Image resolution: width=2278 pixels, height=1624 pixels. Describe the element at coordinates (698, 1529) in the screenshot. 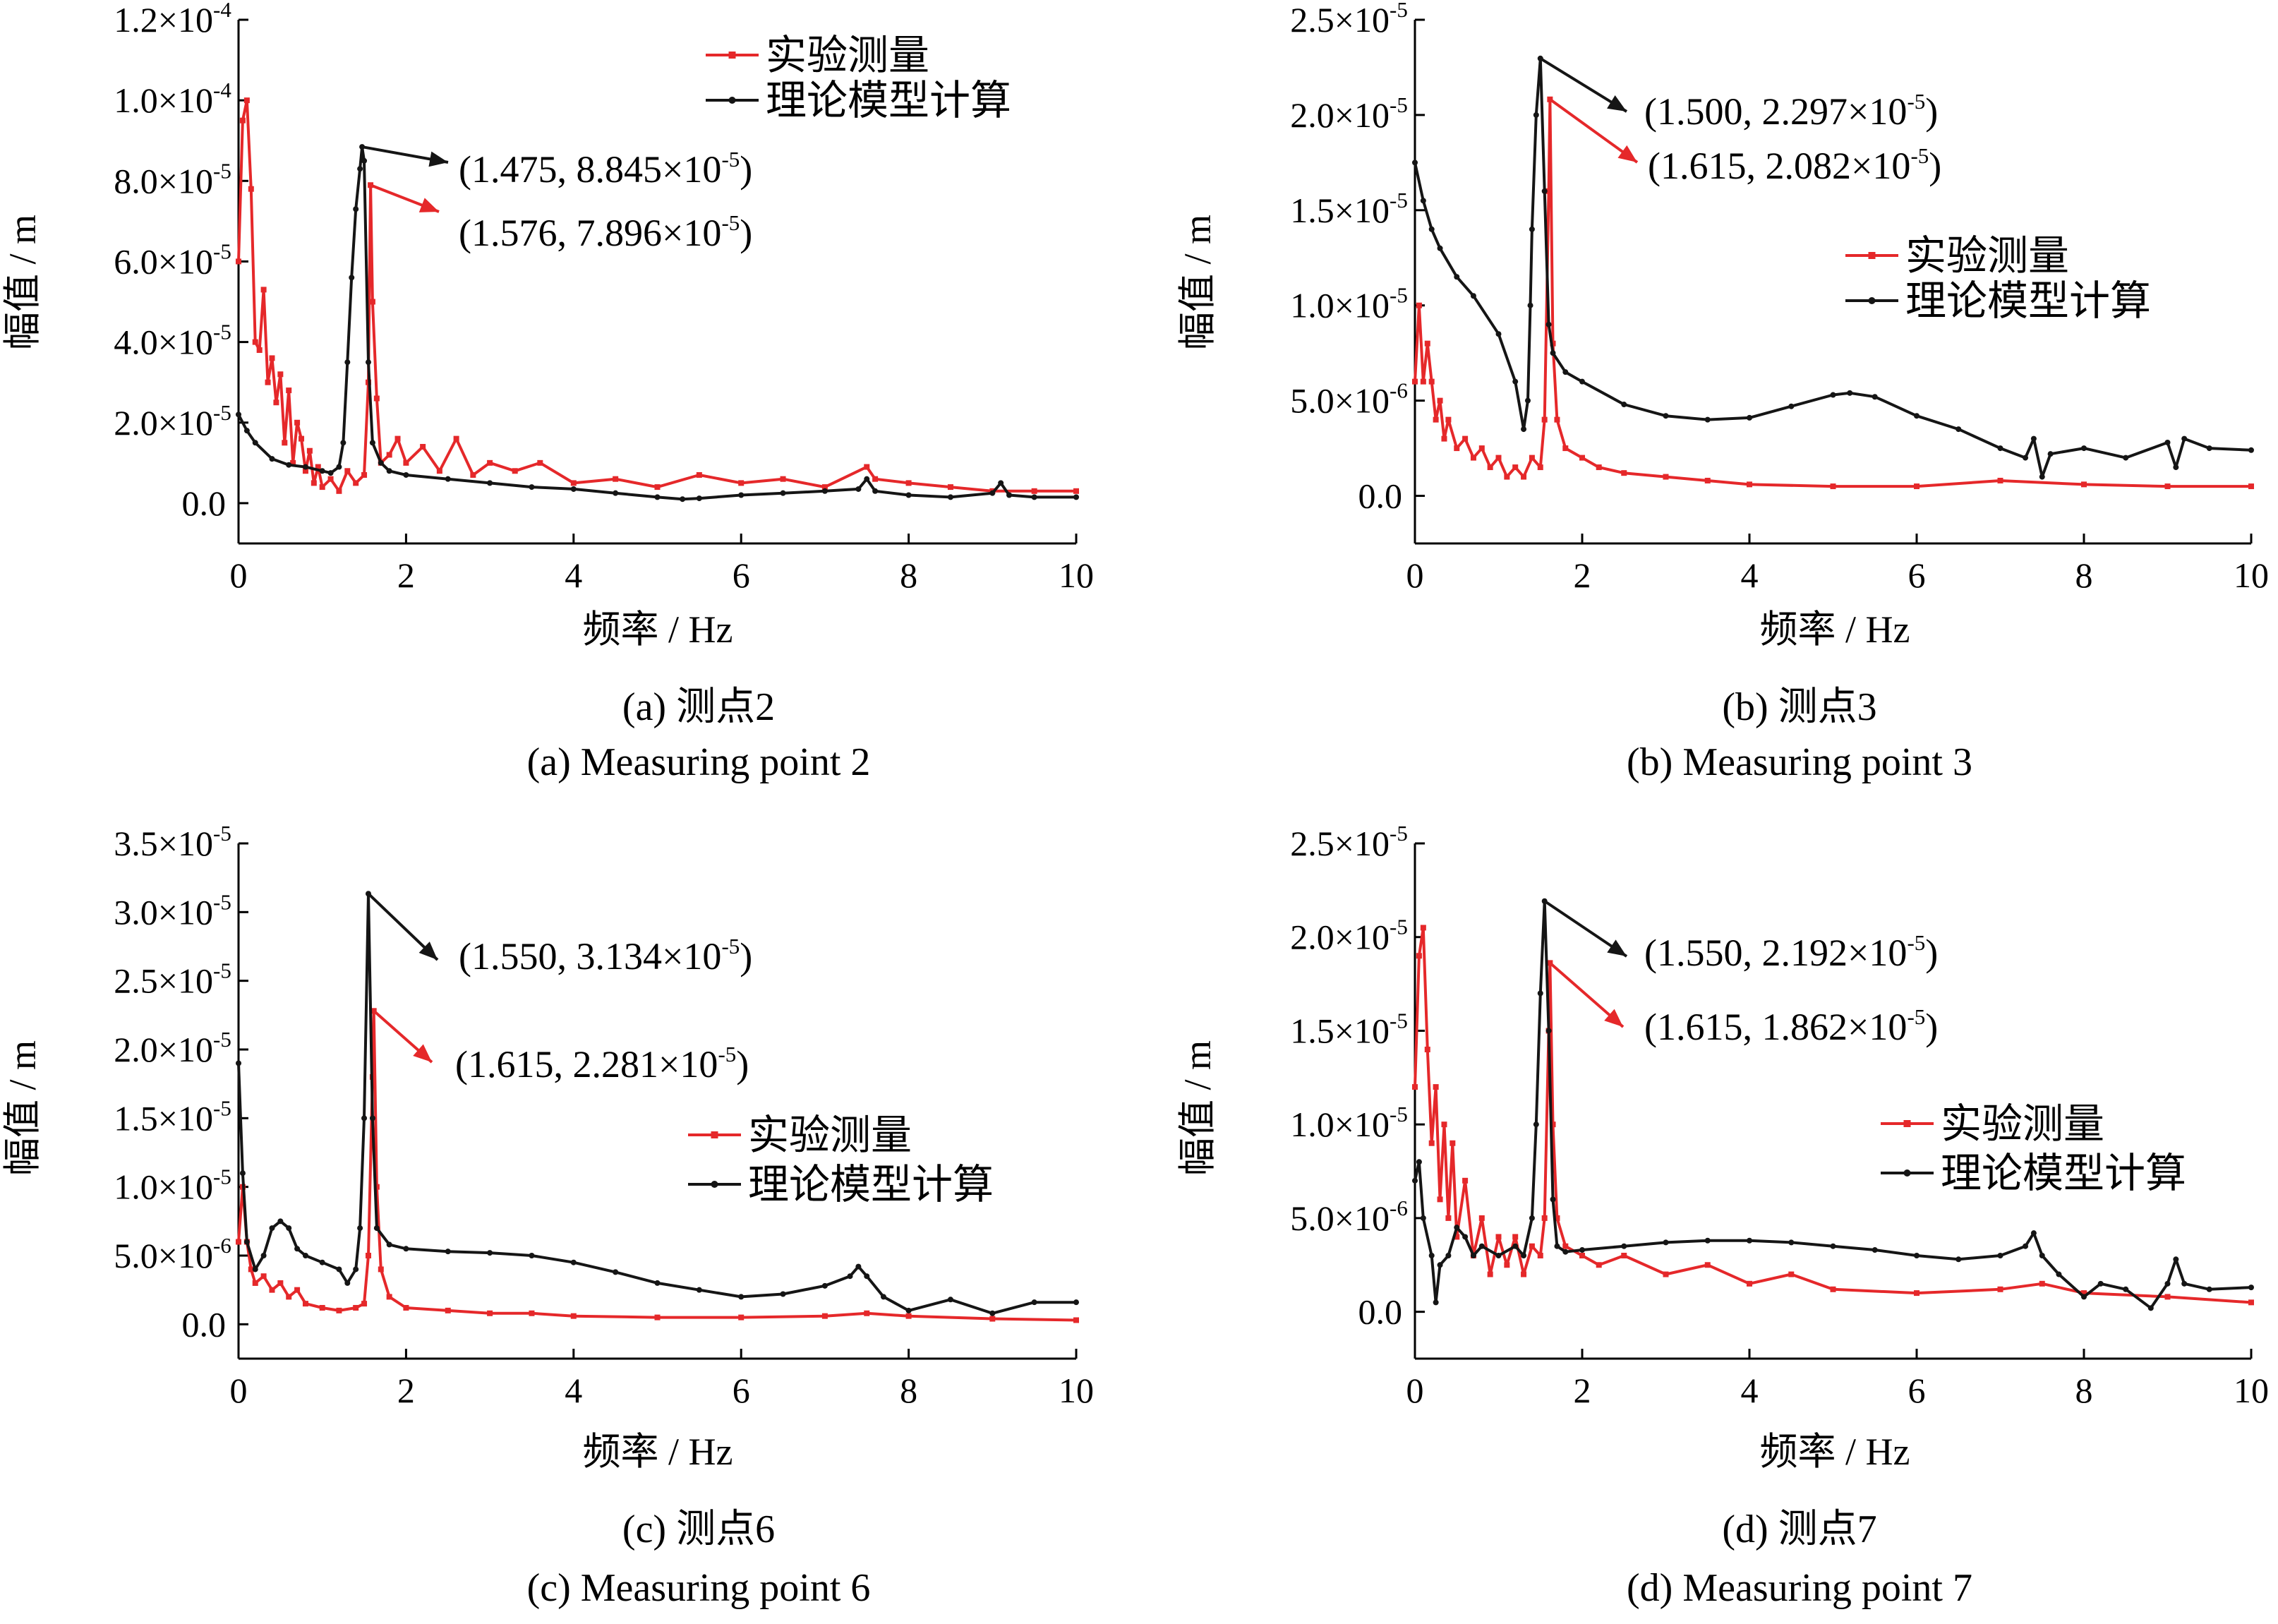

I see `caption-cn: (c) 测点6` at that location.